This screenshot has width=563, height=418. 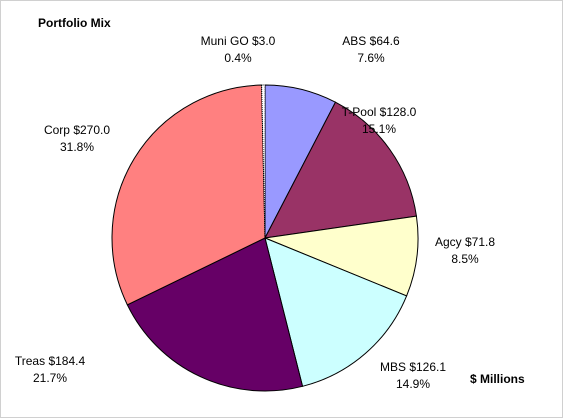 I want to click on slice-label: T-Pool $128.0, so click(x=379, y=112).